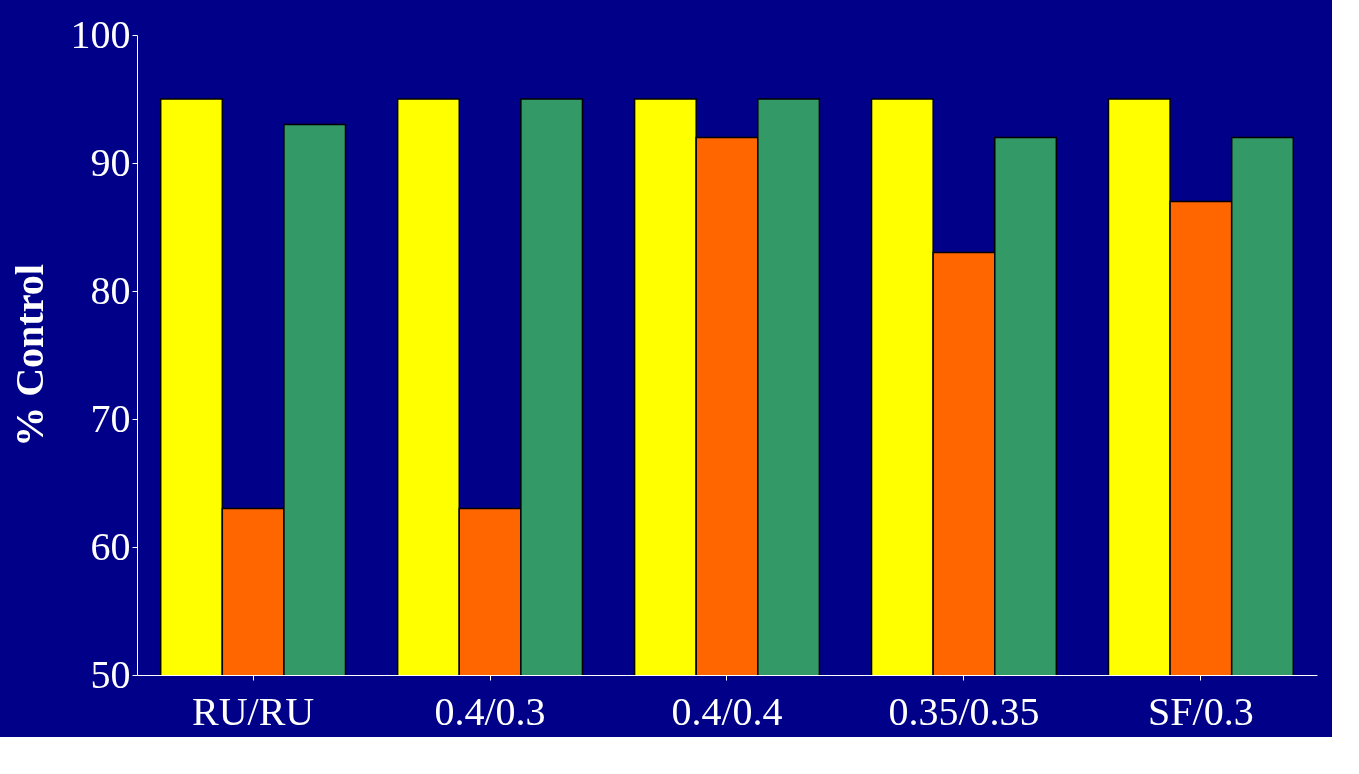  What do you see at coordinates (100, 34) in the screenshot?
I see `y-tick-label: 100` at bounding box center [100, 34].